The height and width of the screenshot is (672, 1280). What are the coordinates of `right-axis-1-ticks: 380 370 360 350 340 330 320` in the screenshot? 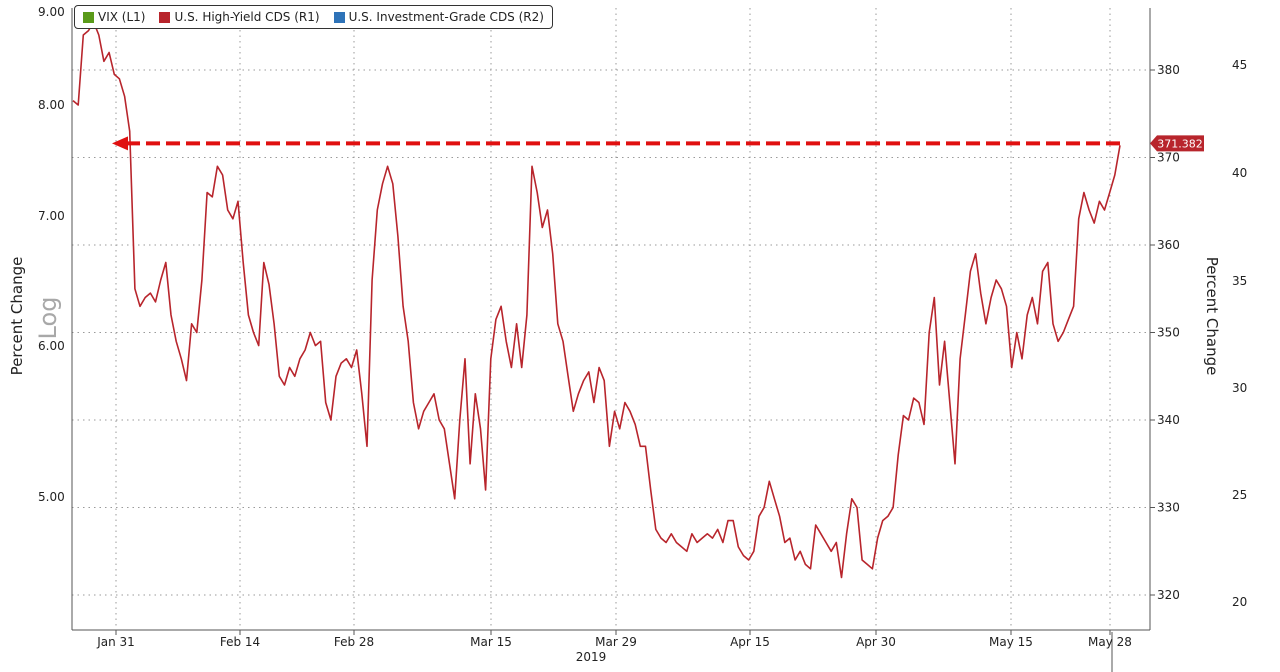 It's located at (1165, 332).